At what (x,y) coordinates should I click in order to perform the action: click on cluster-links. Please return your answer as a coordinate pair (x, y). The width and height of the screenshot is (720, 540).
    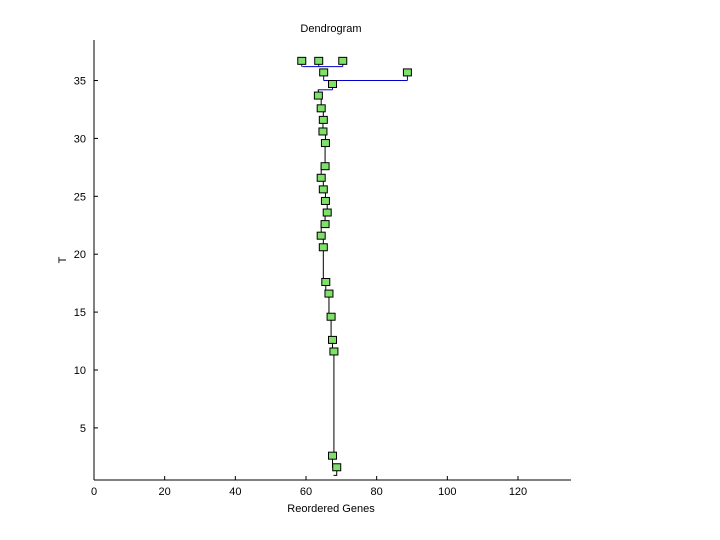
    Looking at the image, I should click on (354, 75).